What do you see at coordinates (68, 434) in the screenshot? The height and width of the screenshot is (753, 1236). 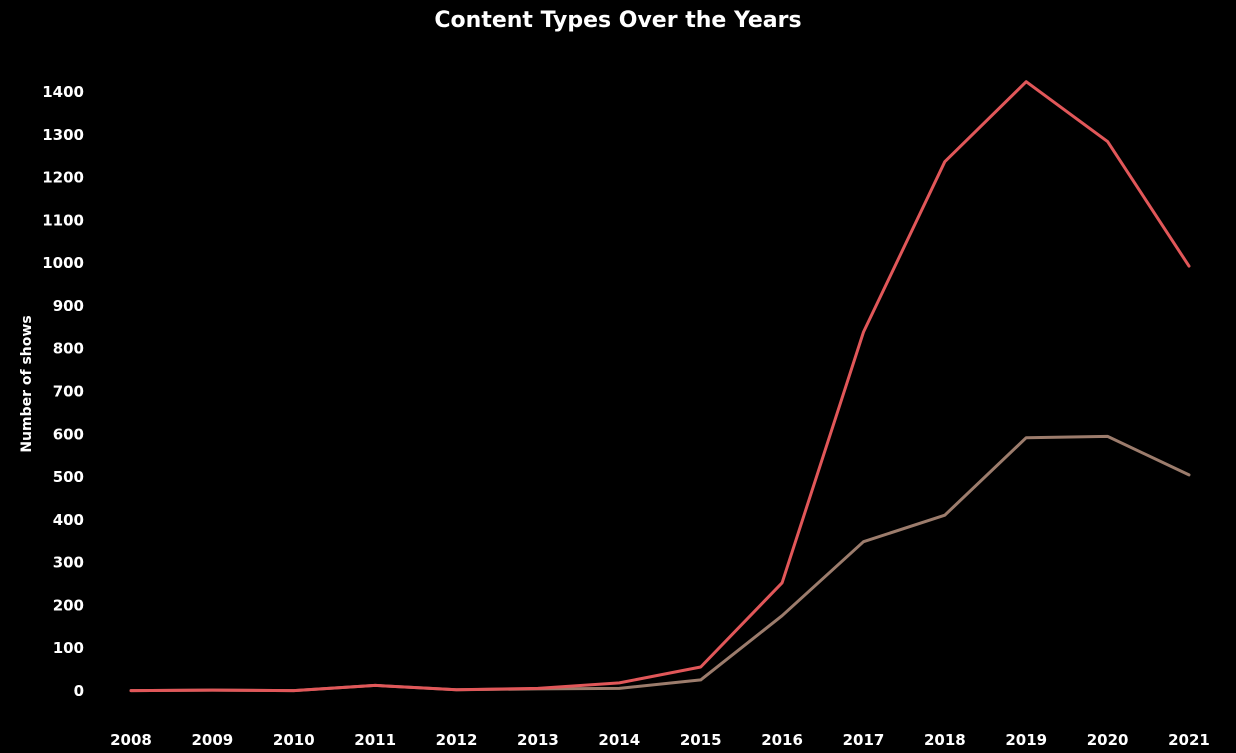 I see `y-tick-label: 600` at bounding box center [68, 434].